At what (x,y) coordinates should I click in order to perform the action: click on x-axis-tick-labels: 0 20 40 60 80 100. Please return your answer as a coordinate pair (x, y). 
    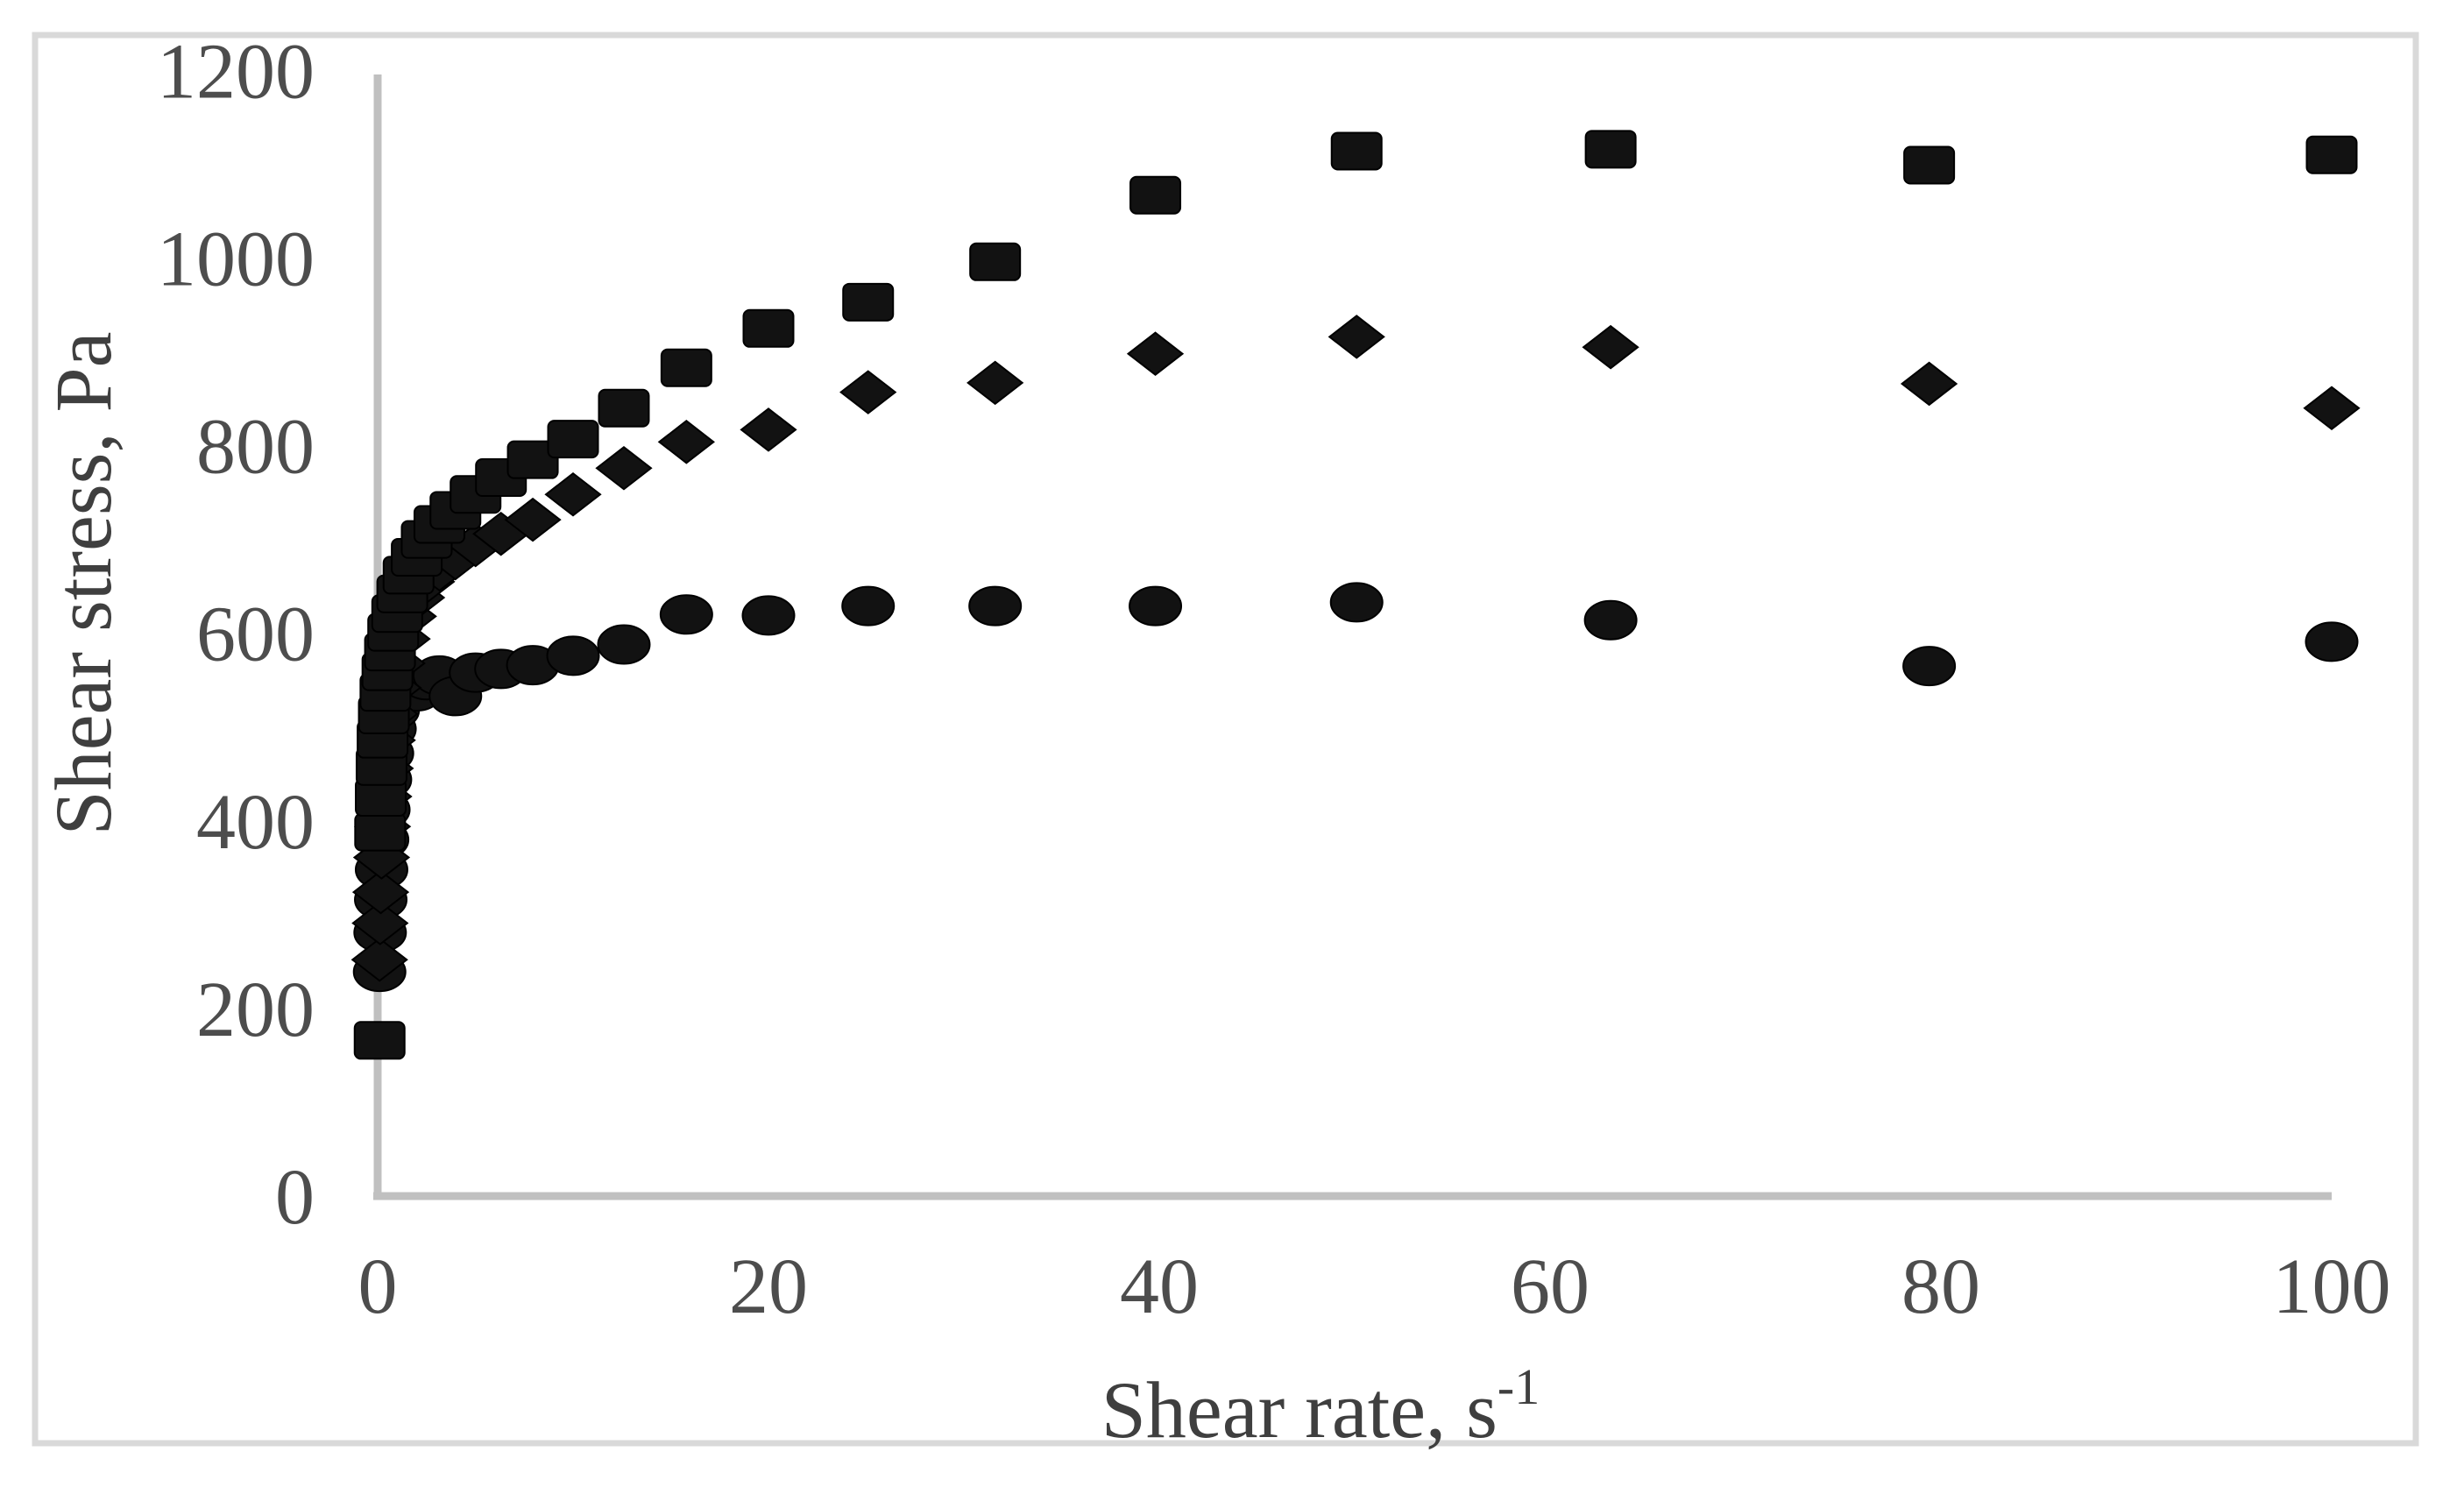
    Looking at the image, I should click on (1374, 1286).